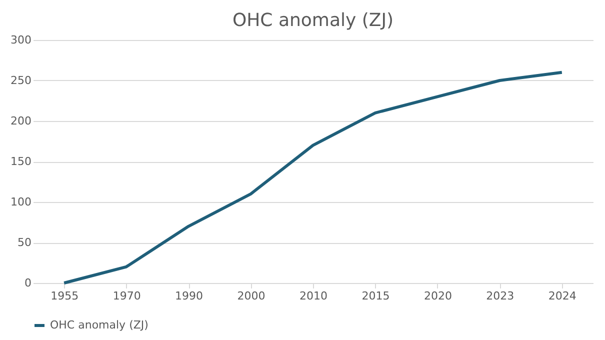  I want to click on y-tick-label: 100, so click(21, 202).